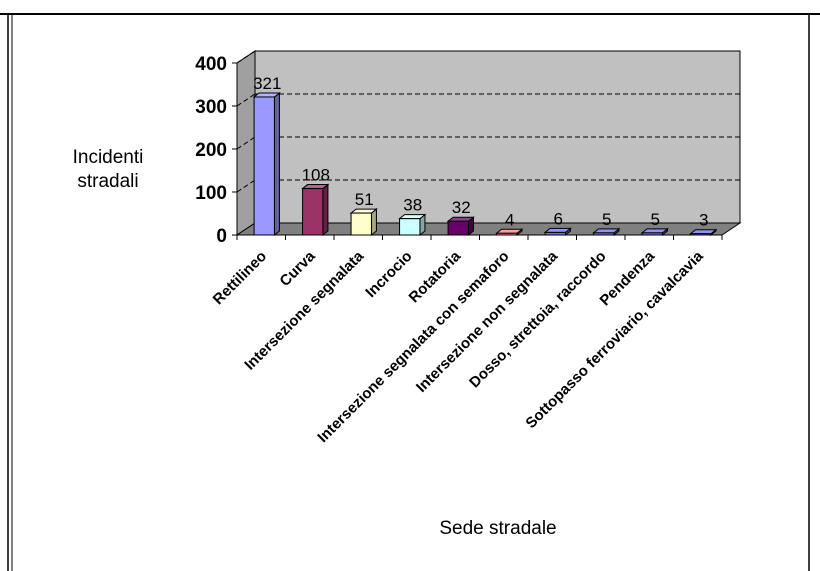  Describe the element at coordinates (297, 268) in the screenshot. I see `category-label: Curva` at that location.